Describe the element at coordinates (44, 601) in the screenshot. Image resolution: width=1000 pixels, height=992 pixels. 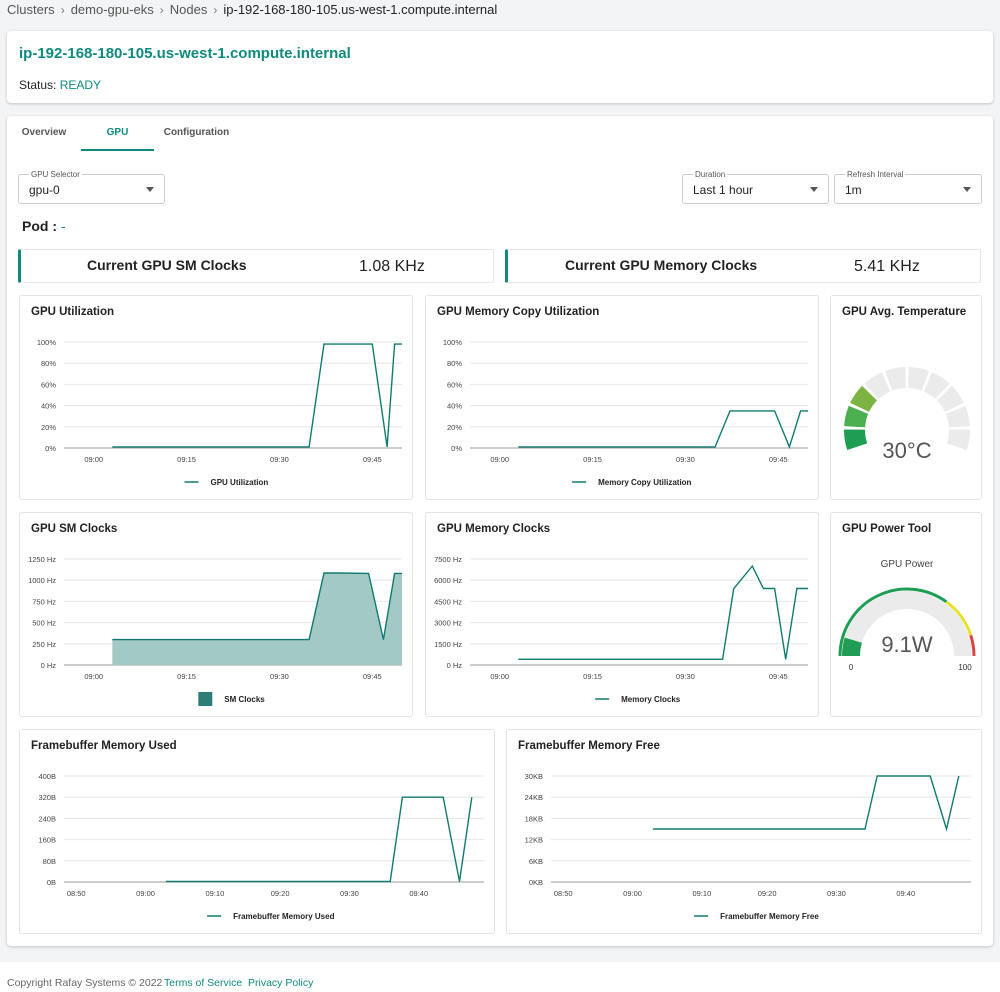
I see `y-tick-label: 750 Hz` at that location.